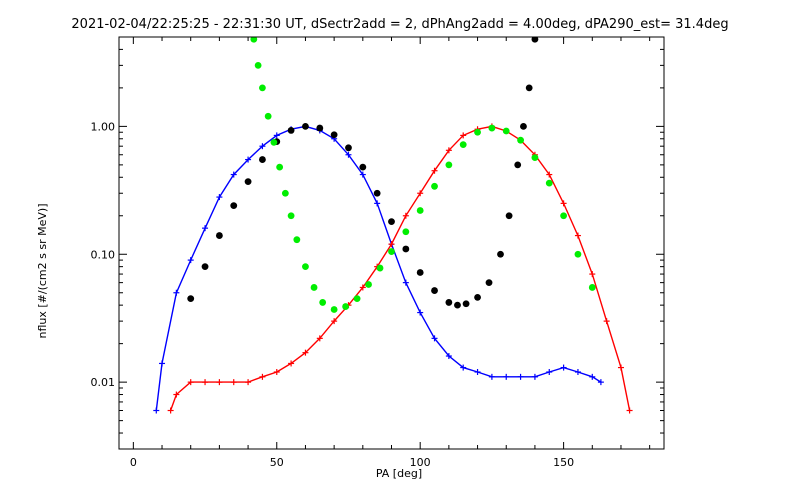 This screenshot has height=500, width=800. Describe the element at coordinates (133, 462) in the screenshot. I see `x-tick-label: 0` at that location.